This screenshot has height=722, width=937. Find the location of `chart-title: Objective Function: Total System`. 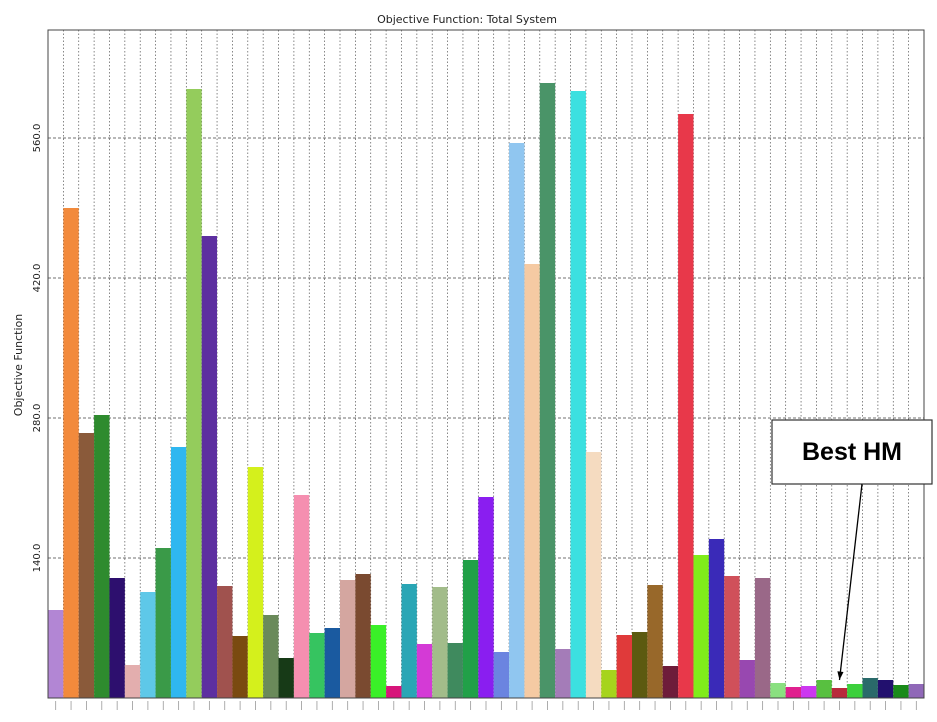

chart-title: Objective Function: Total System is located at coordinates (467, 19).